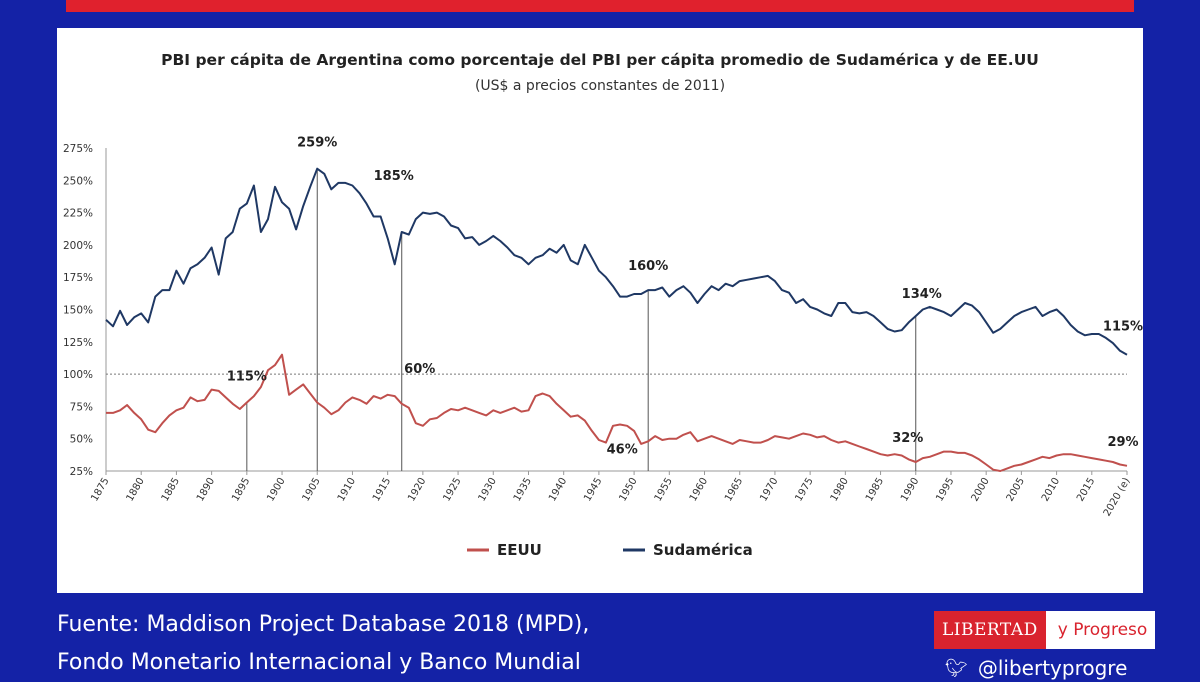 The height and width of the screenshot is (682, 1200). I want to click on top-banner, so click(600, 6).